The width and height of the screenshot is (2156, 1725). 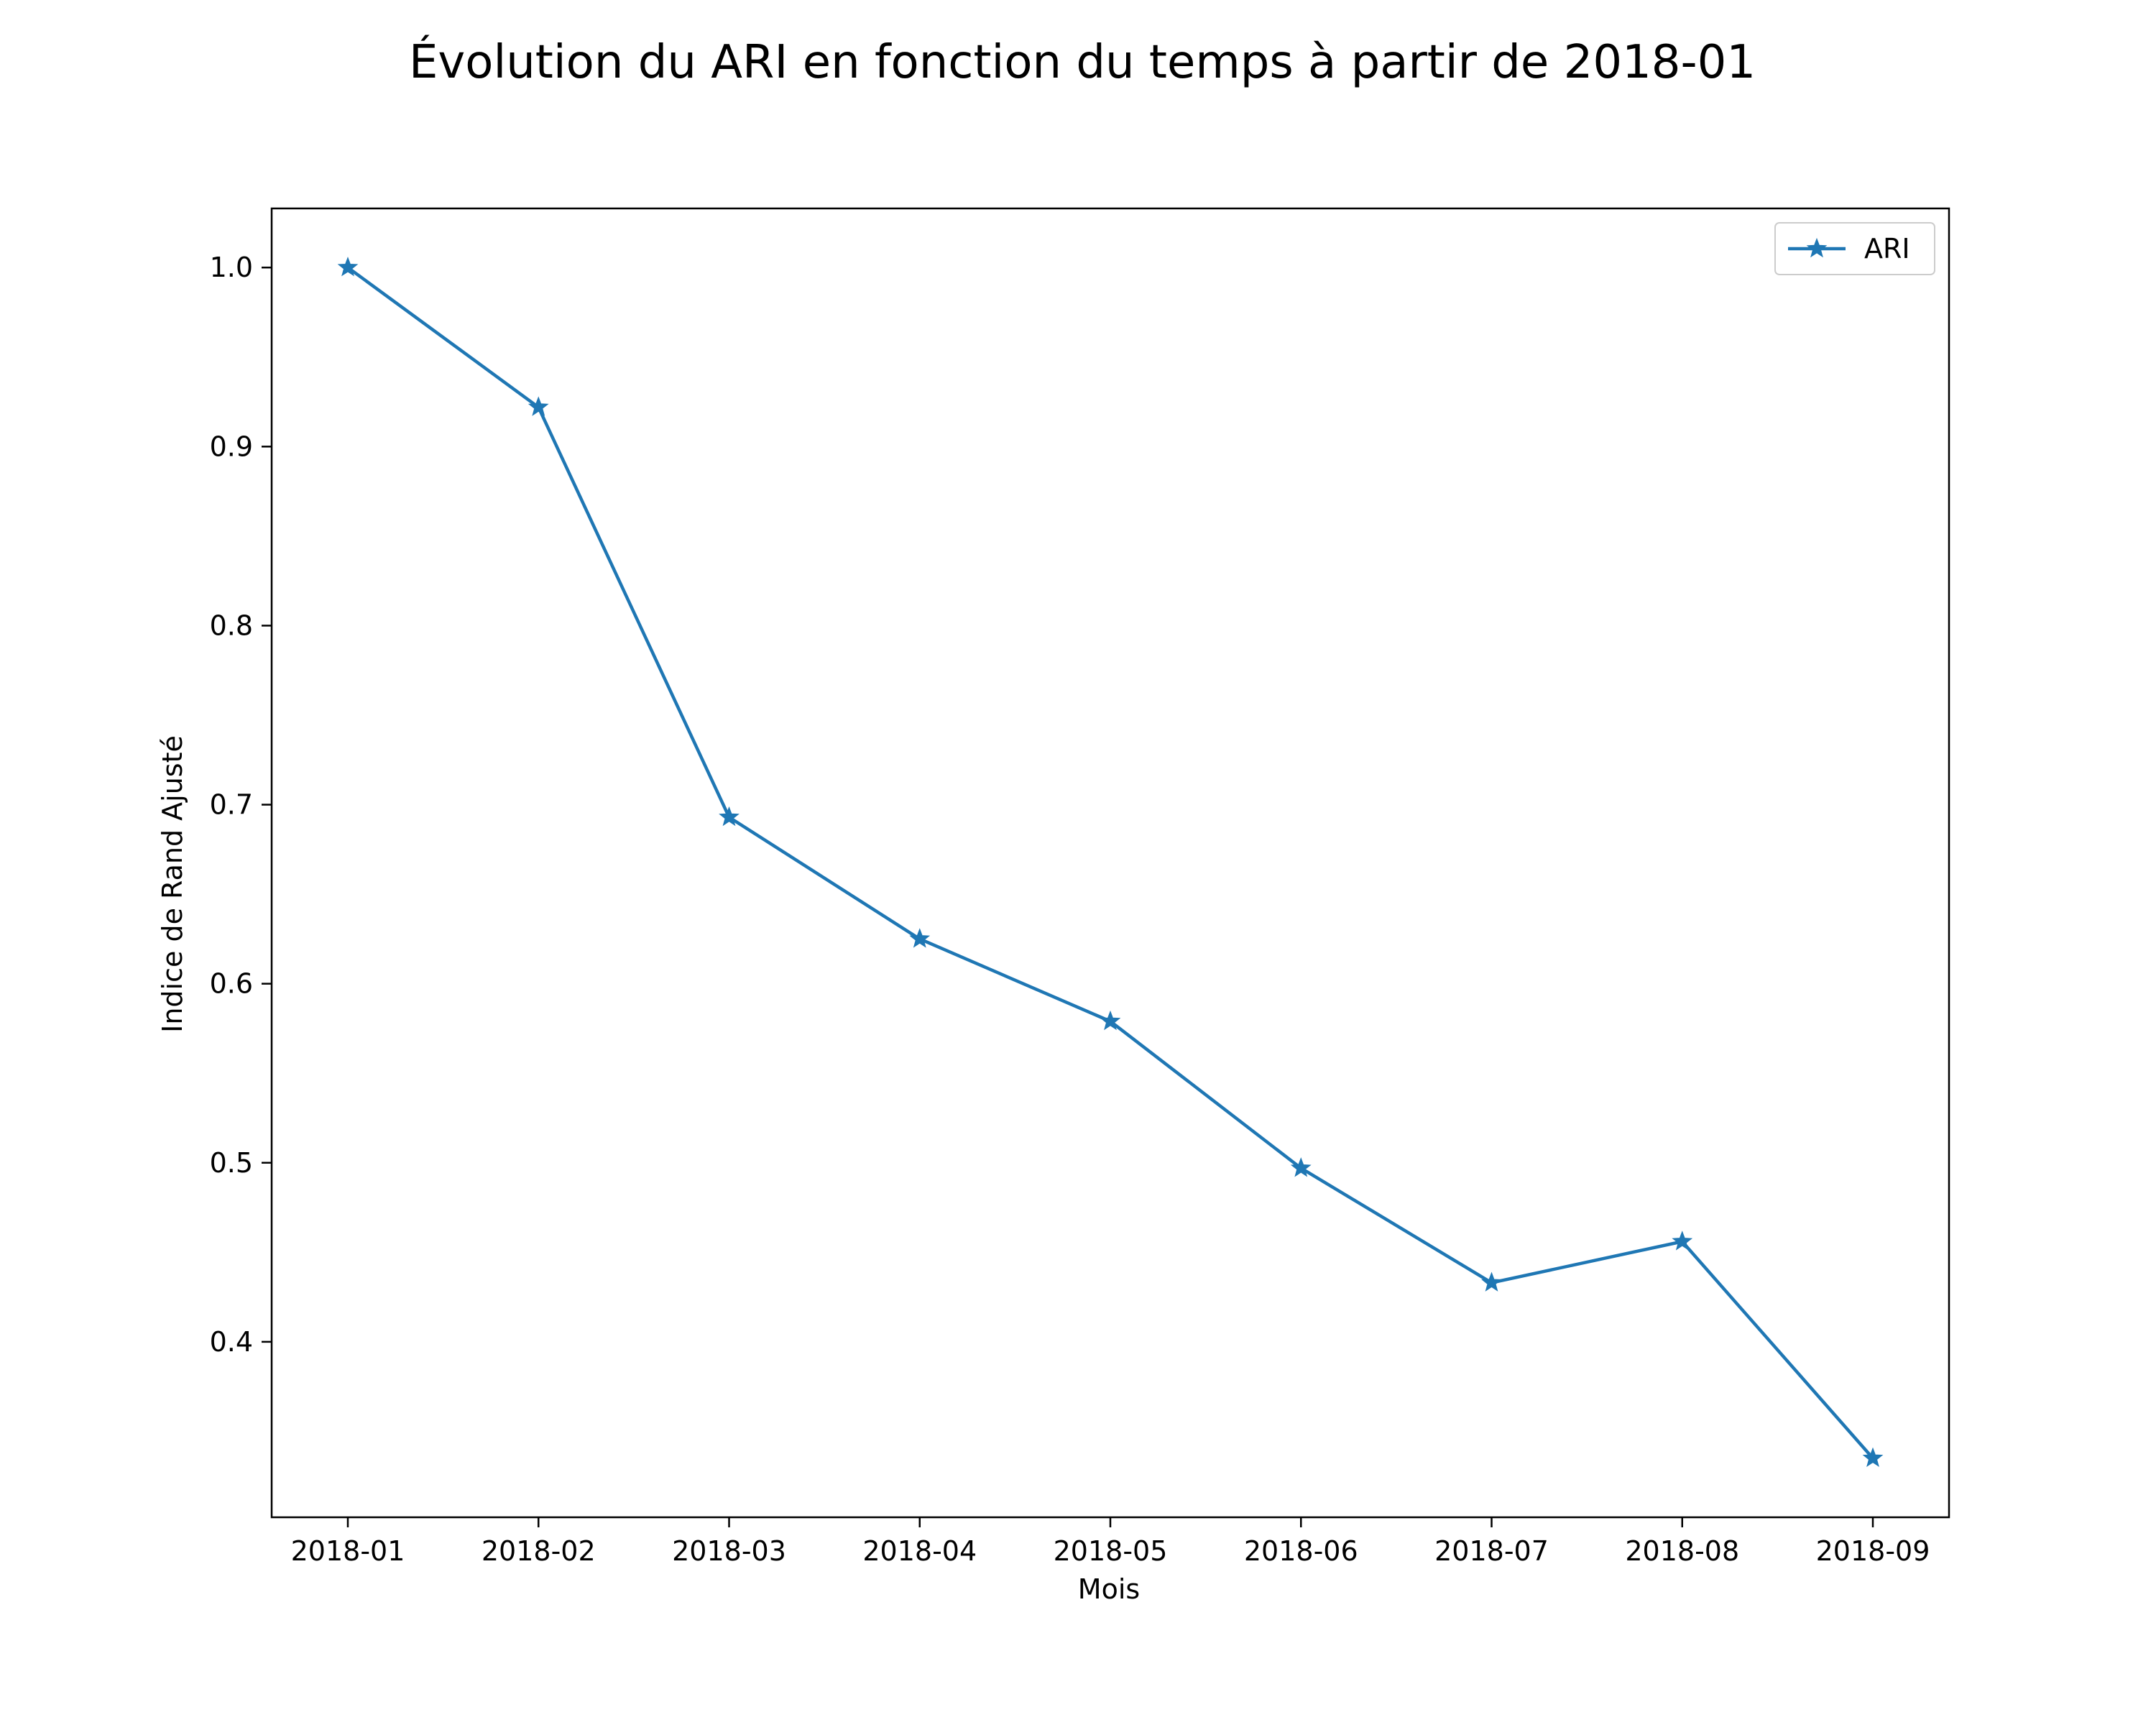 I want to click on x-tick-label: 2018-04, so click(x=920, y=1551).